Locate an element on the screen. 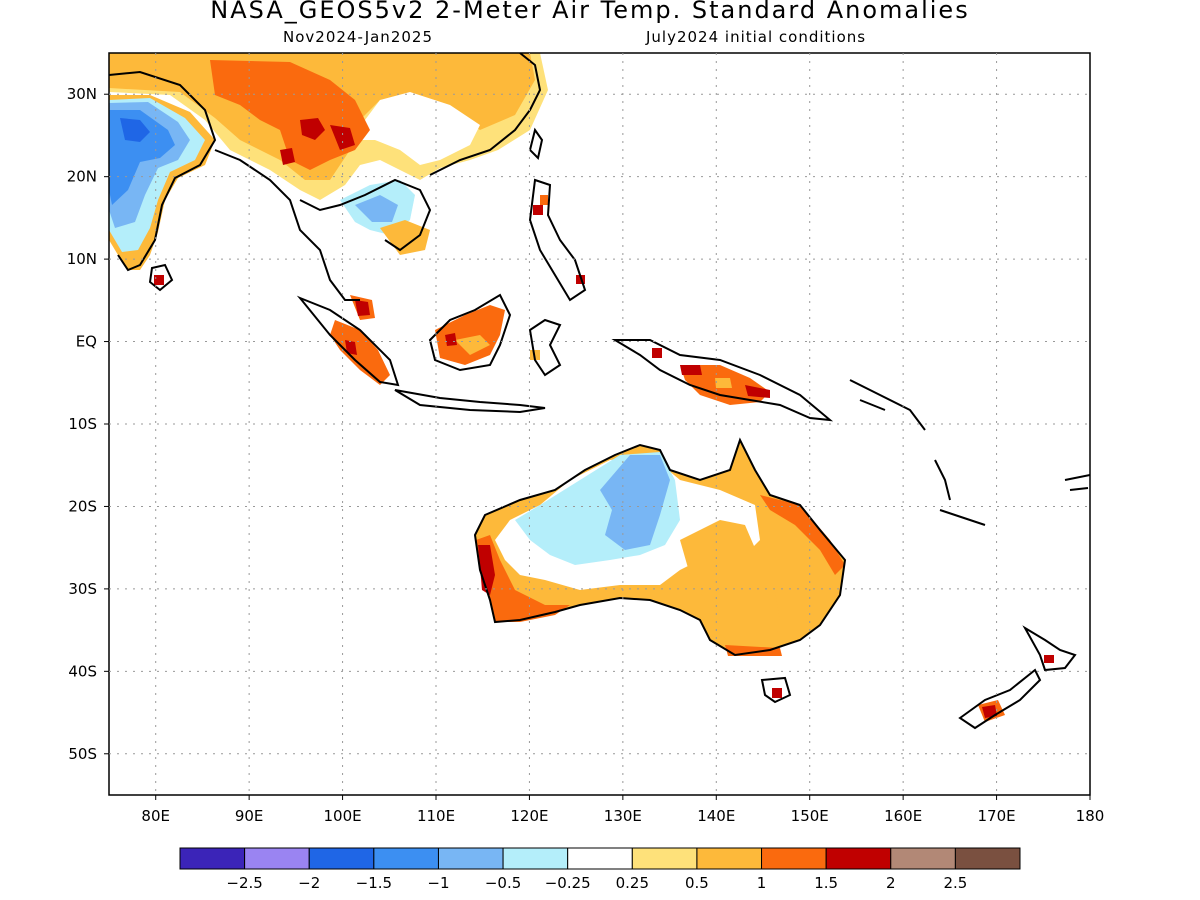 Image resolution: width=1200 pixels, height=900 pixels. coastline-vanuatu is located at coordinates (960, 492).